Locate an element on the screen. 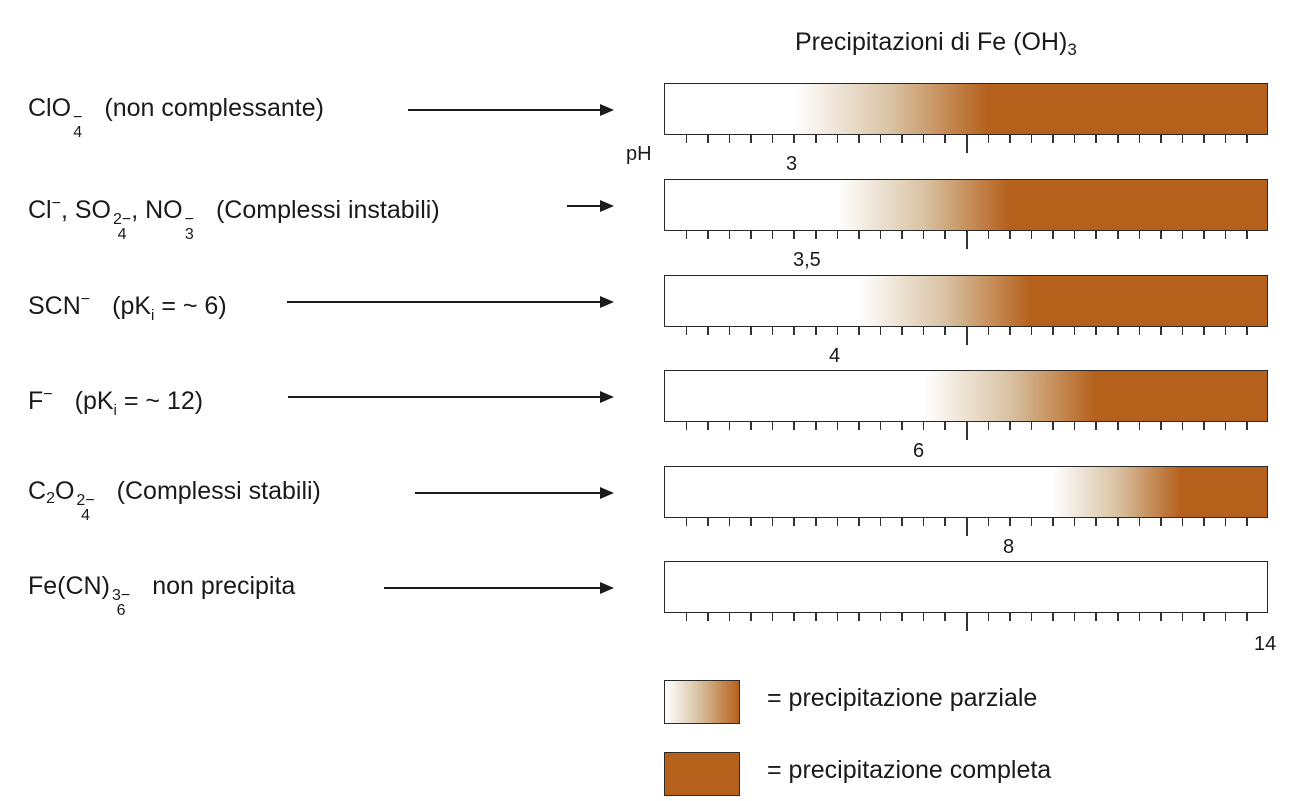 This screenshot has width=1293, height=801. charge-stack: −3 is located at coordinates (189, 227).